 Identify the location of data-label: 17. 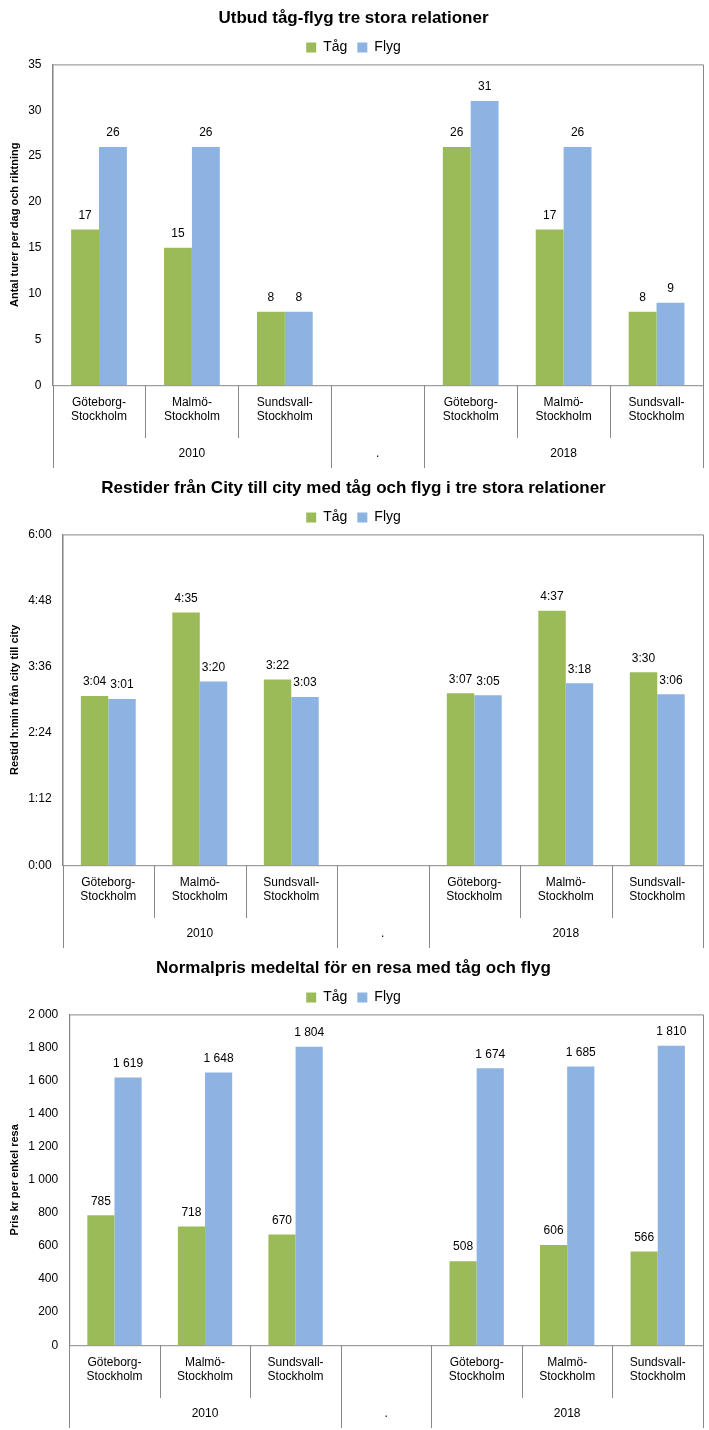
(85, 214).